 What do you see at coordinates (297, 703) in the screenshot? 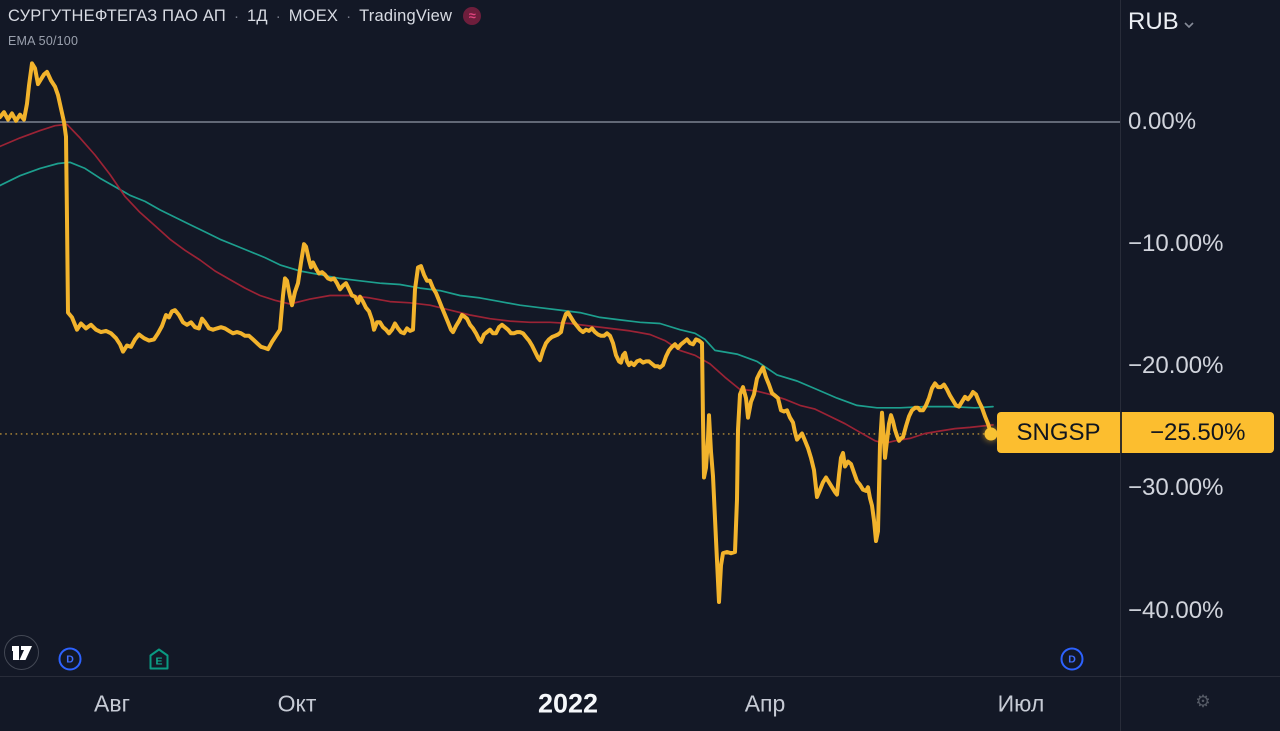
I see `time-axis-tick: Окт` at bounding box center [297, 703].